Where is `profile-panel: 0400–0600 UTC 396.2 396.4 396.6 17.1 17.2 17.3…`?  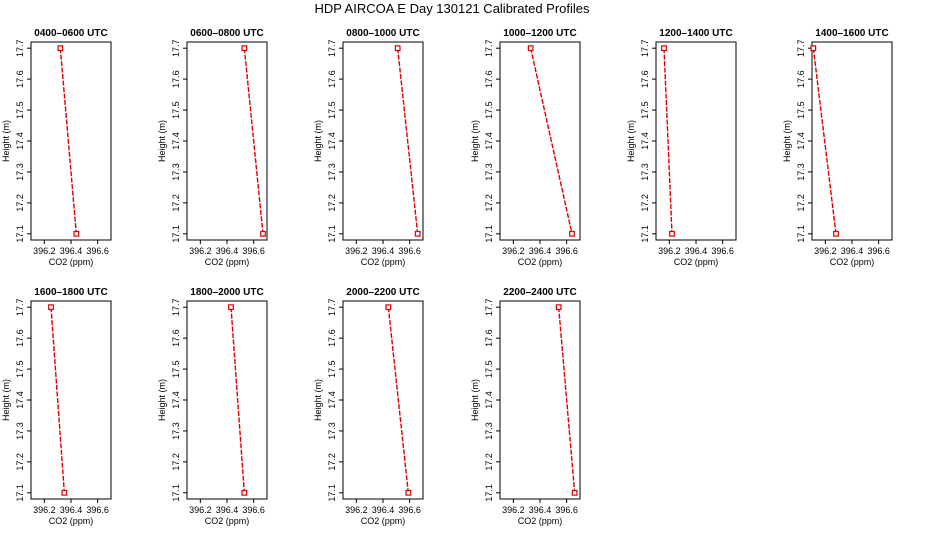 profile-panel: 0400–0600 UTC 396.2 396.4 396.6 17.1 17.2 17.3… is located at coordinates (56, 147).